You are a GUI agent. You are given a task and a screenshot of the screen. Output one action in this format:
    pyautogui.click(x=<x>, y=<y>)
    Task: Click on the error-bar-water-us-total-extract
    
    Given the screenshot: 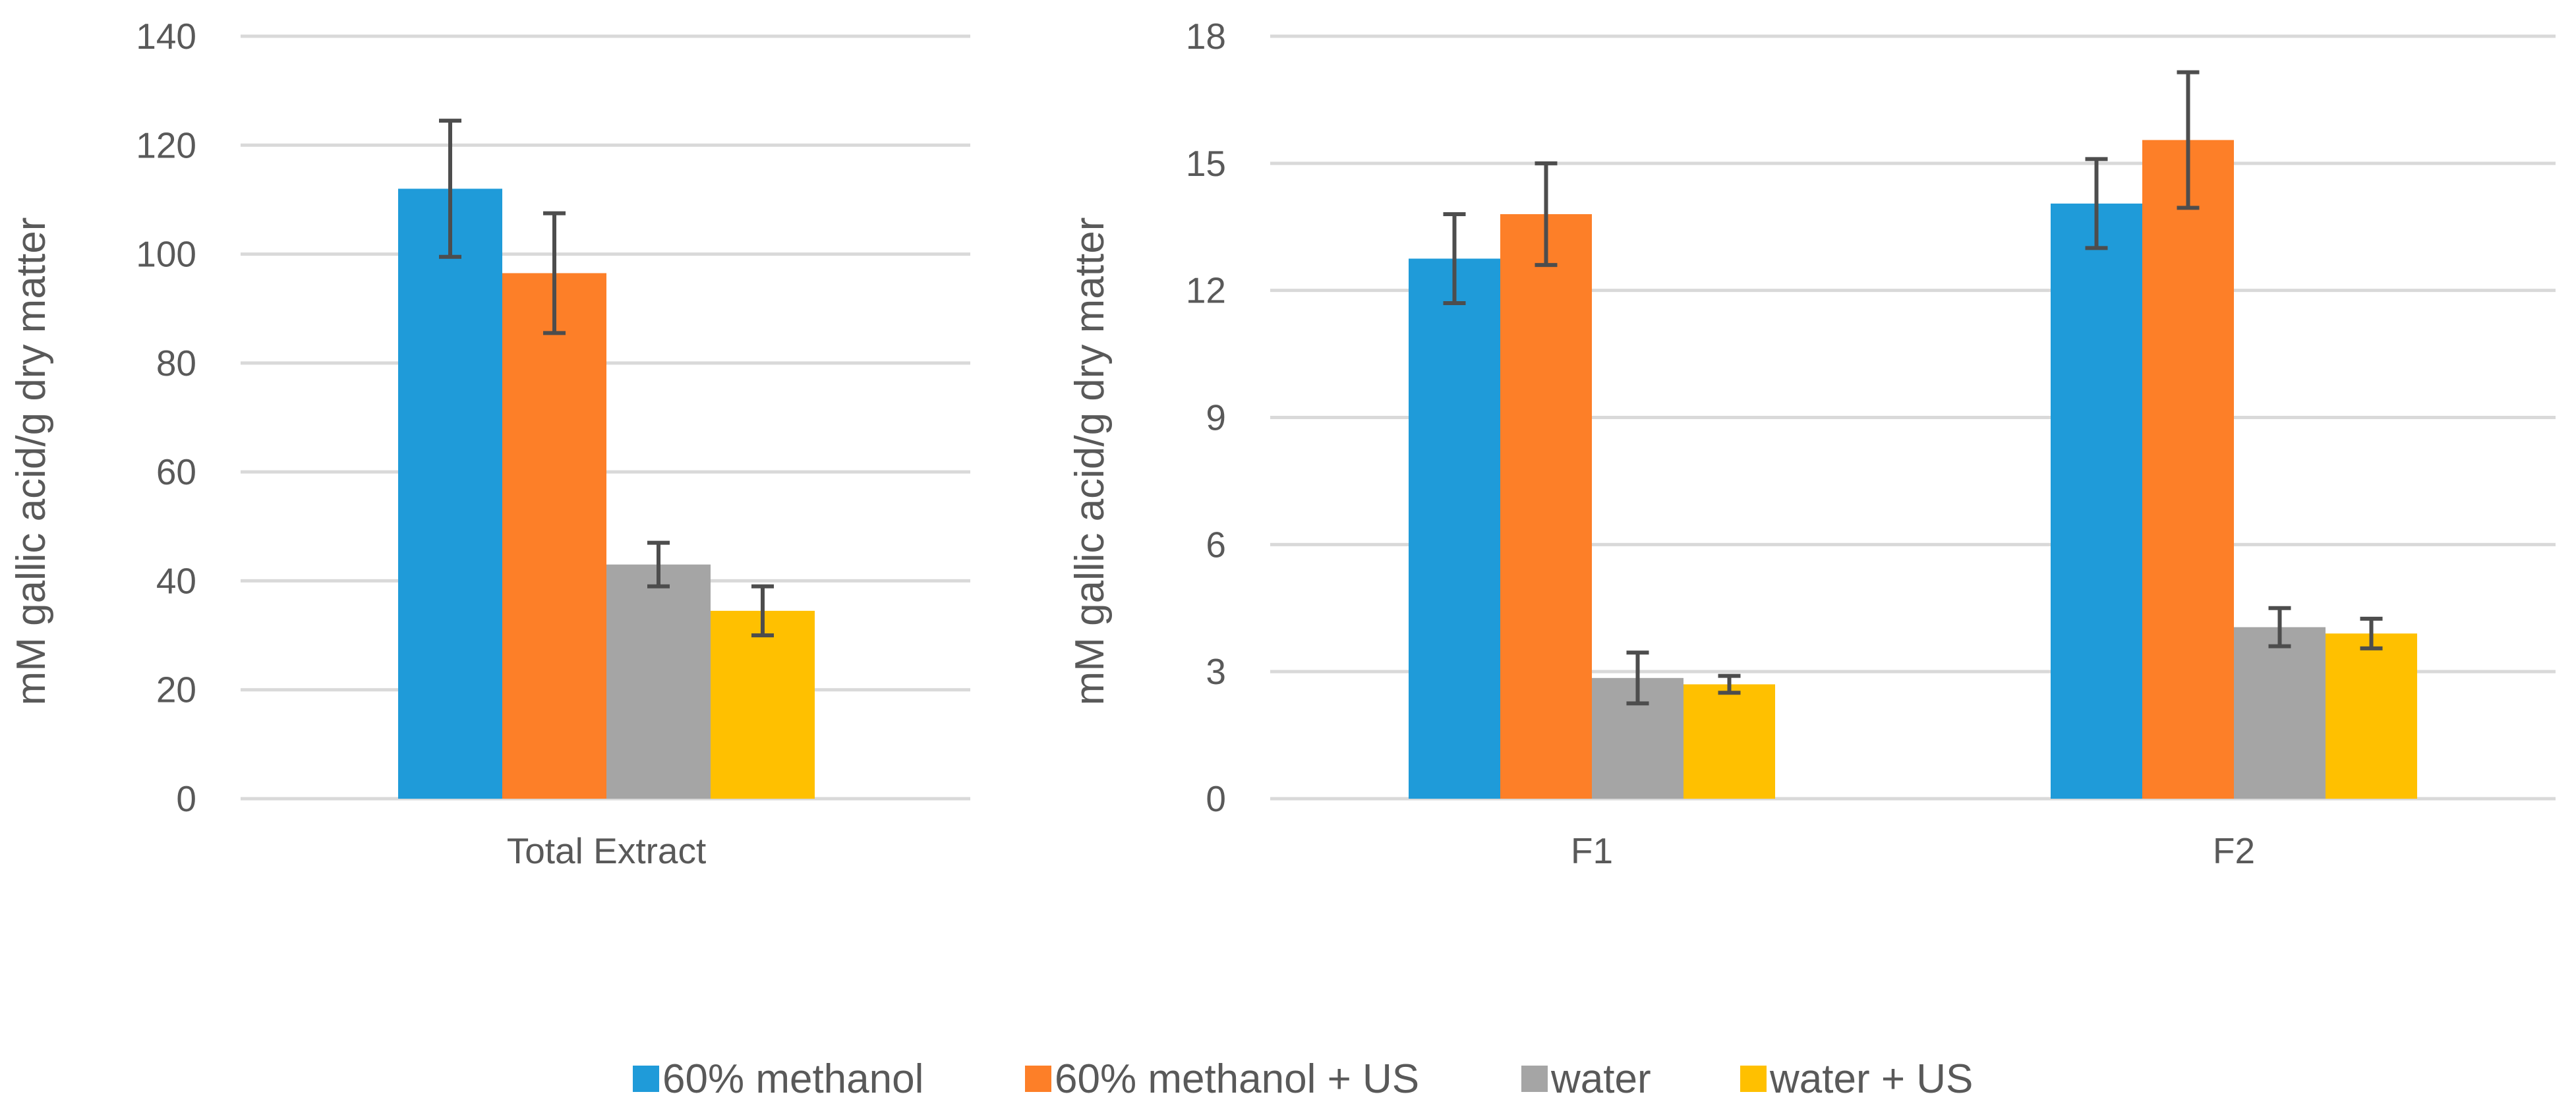 What is the action you would take?
    pyautogui.click(x=762, y=611)
    